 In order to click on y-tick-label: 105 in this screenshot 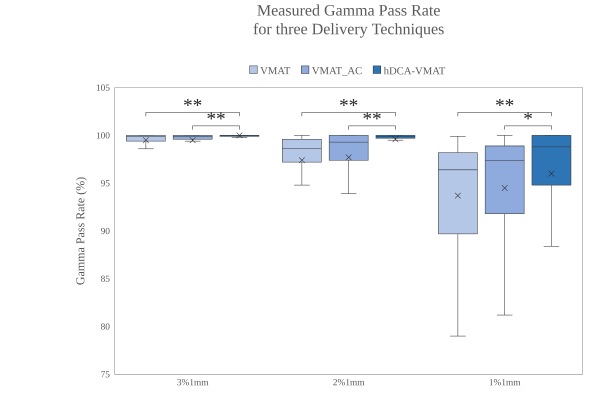, I will do `click(103, 87)`.